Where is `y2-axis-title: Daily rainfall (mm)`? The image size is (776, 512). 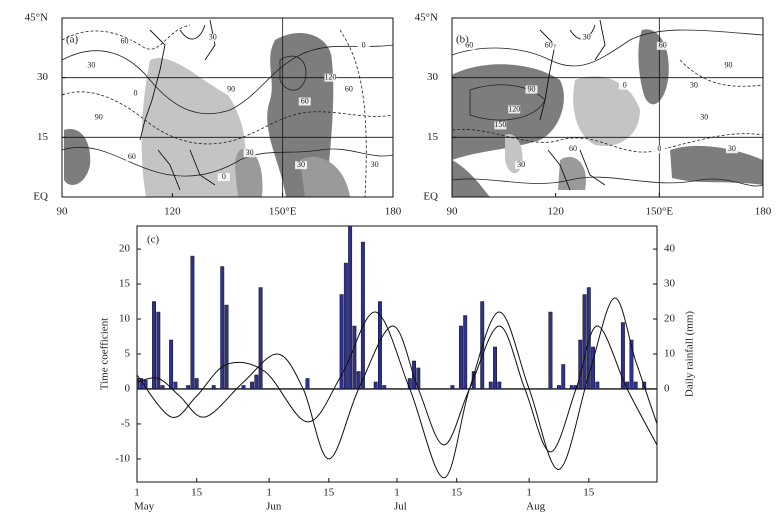
y2-axis-title: Daily rainfall (mm) is located at coordinates (690, 354).